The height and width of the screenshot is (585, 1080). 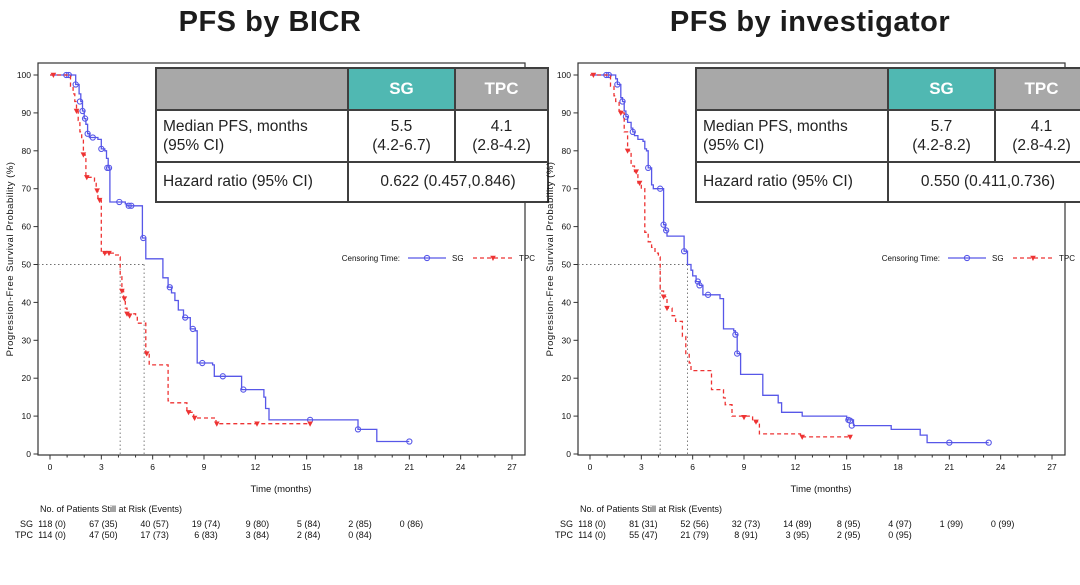 I want to click on hazard-ratio-label: Hazard ratio (95% CI), so click(x=252, y=182).